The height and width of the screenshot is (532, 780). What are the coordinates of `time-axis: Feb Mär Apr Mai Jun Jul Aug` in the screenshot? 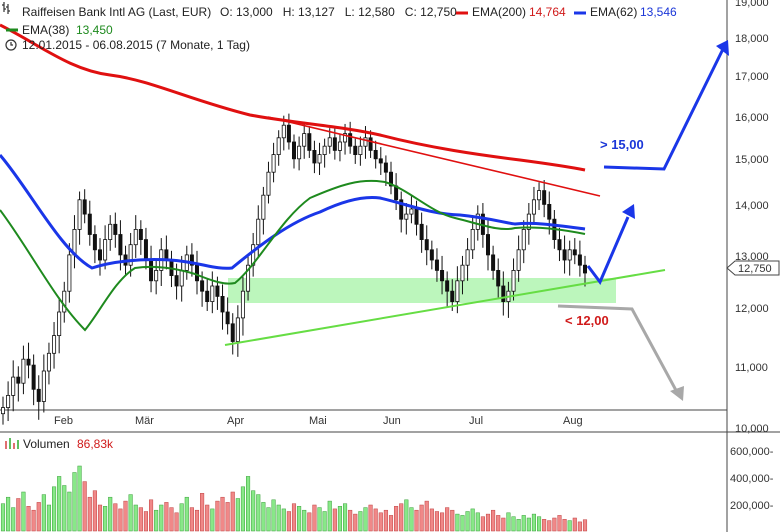 It's located at (318, 421).